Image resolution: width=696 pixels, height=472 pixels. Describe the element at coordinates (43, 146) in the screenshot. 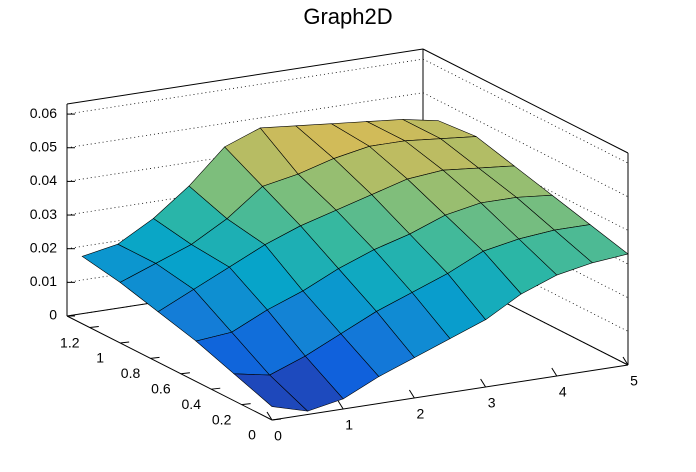

I see `z-tick-label: 0.05` at that location.